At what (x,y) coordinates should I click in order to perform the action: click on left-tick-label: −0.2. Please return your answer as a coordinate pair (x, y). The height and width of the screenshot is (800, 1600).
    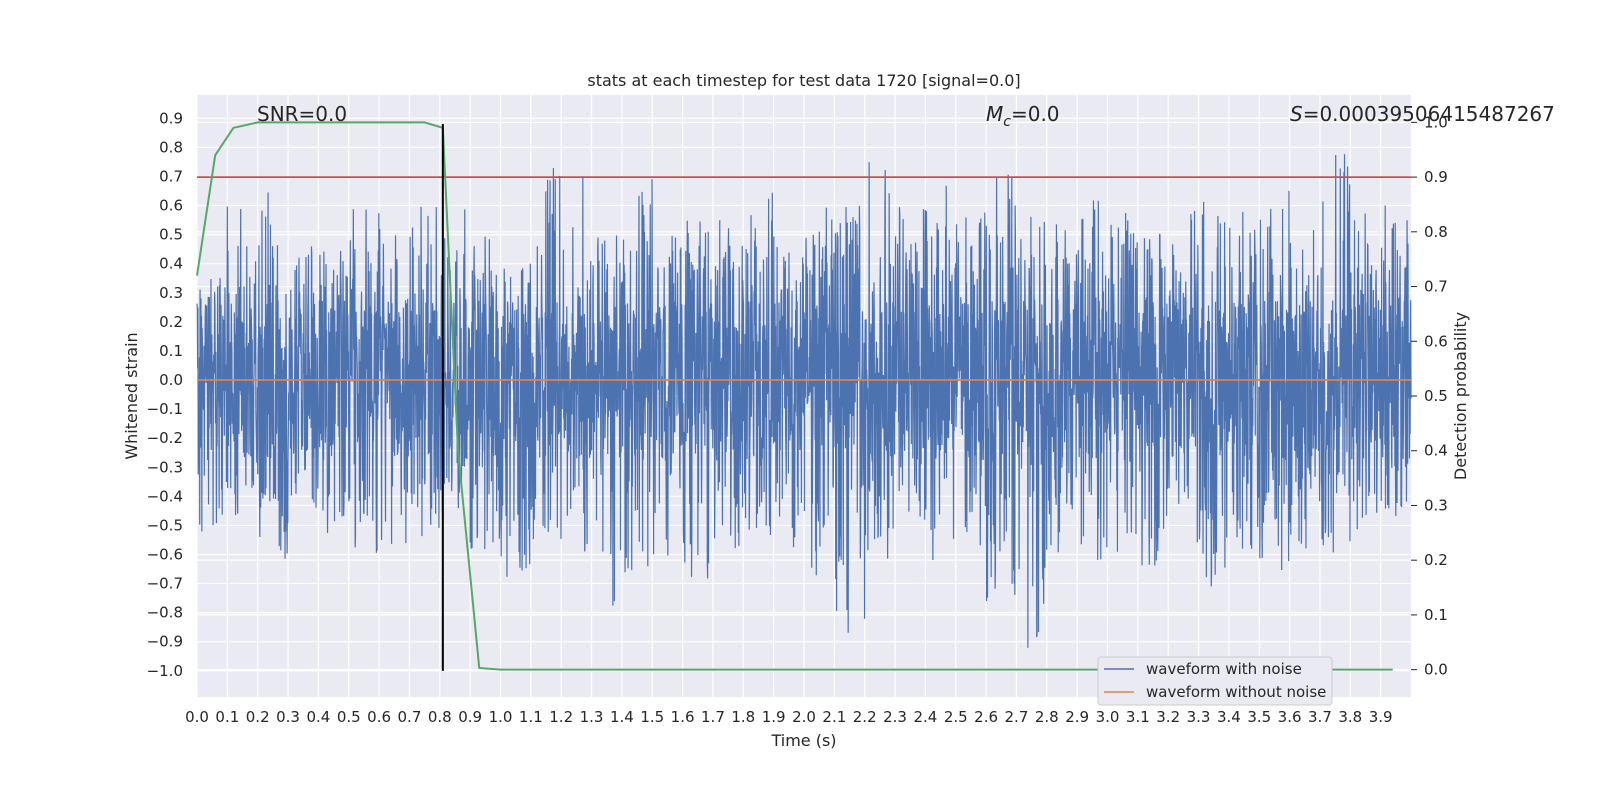
    Looking at the image, I should click on (165, 438).